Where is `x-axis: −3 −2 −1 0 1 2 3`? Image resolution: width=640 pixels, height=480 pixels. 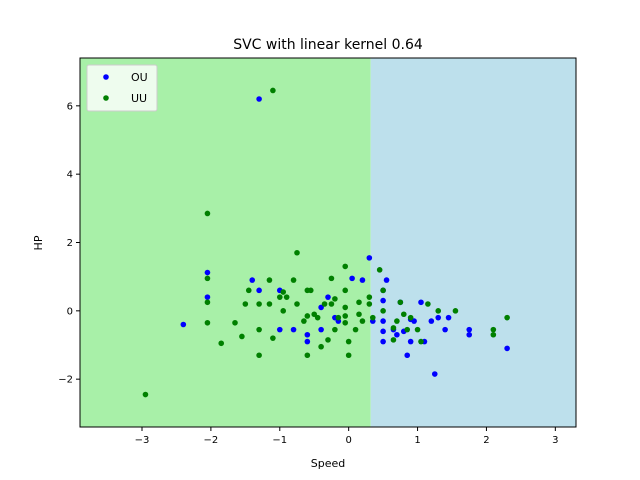 x-axis: −3 −2 −1 0 1 2 3 is located at coordinates (347, 436).